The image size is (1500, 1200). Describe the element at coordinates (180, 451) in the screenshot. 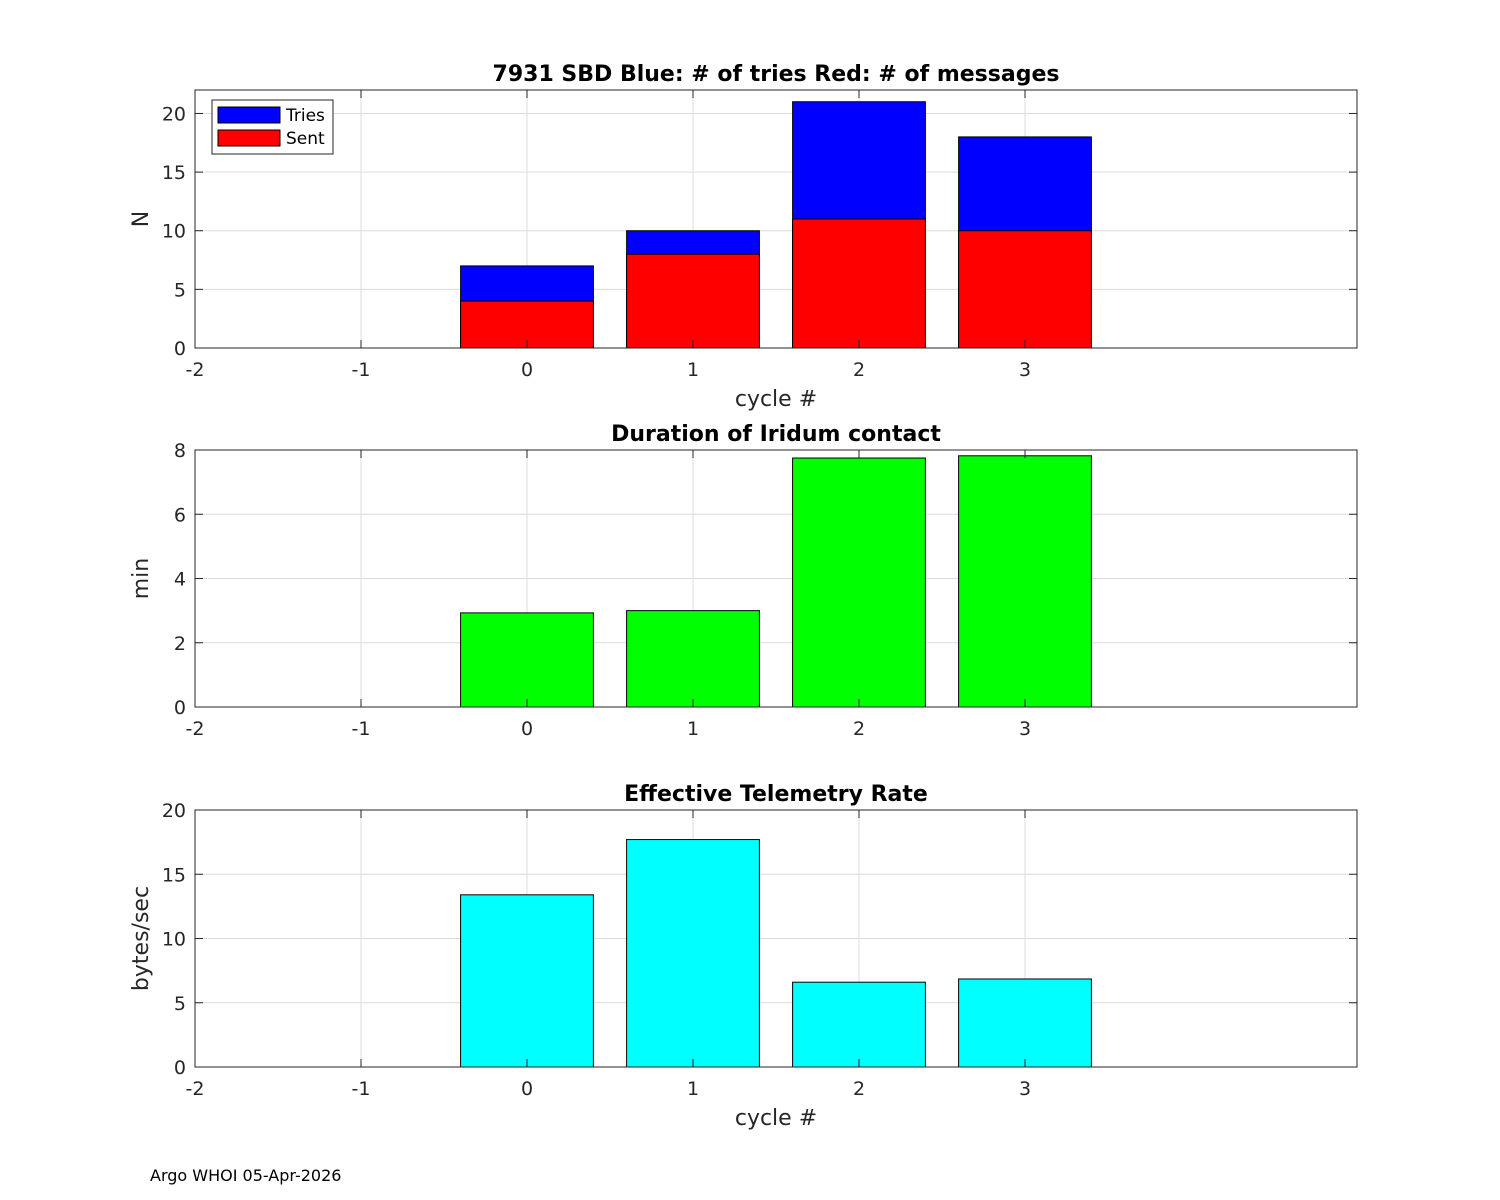

I see `y-tick-label: 8` at that location.